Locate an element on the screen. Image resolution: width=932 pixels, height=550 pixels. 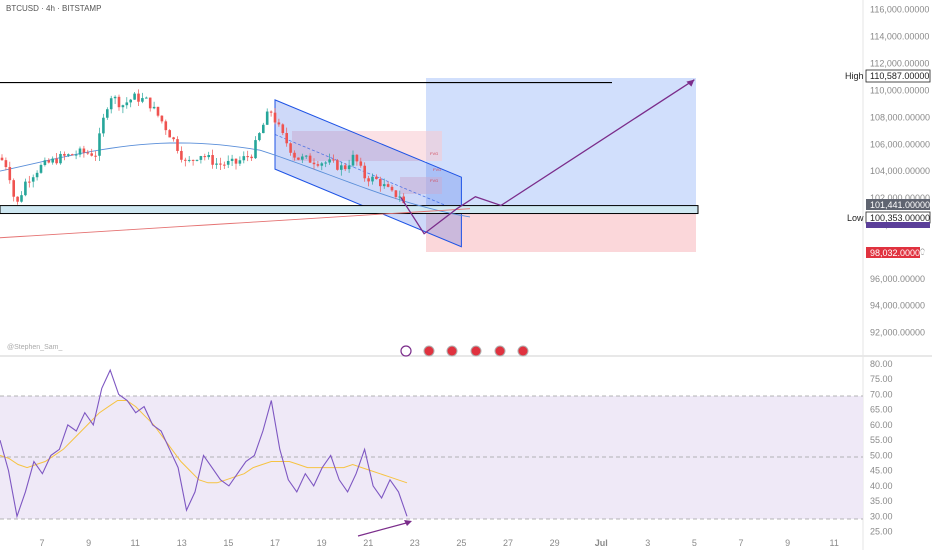
rsi-tick-label: 45.00 is located at coordinates (881, 471).